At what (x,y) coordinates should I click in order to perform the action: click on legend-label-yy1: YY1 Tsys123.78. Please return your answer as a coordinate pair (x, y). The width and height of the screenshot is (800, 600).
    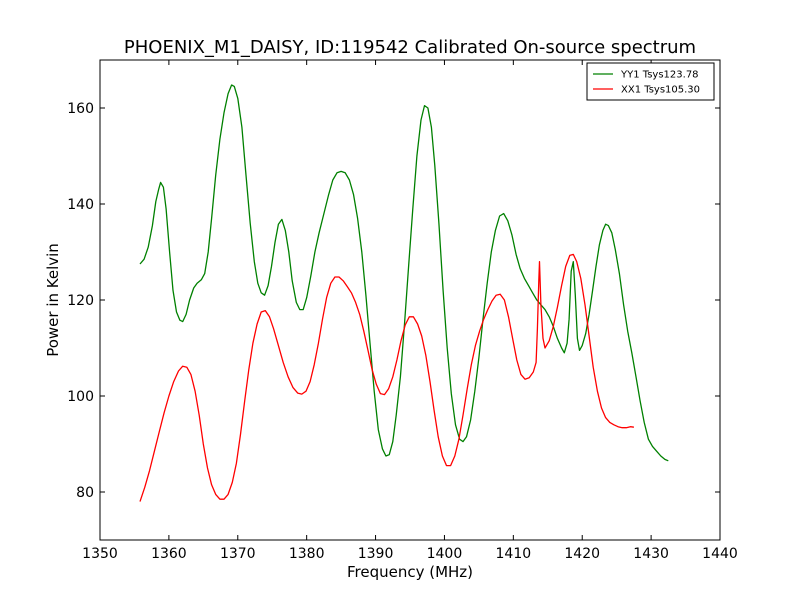
    Looking at the image, I should click on (659, 75).